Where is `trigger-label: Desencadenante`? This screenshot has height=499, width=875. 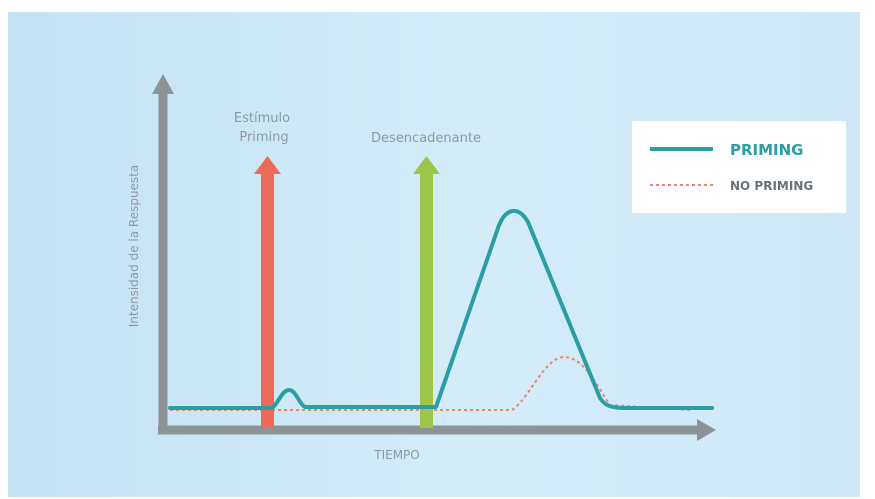 trigger-label: Desencadenante is located at coordinates (426, 138).